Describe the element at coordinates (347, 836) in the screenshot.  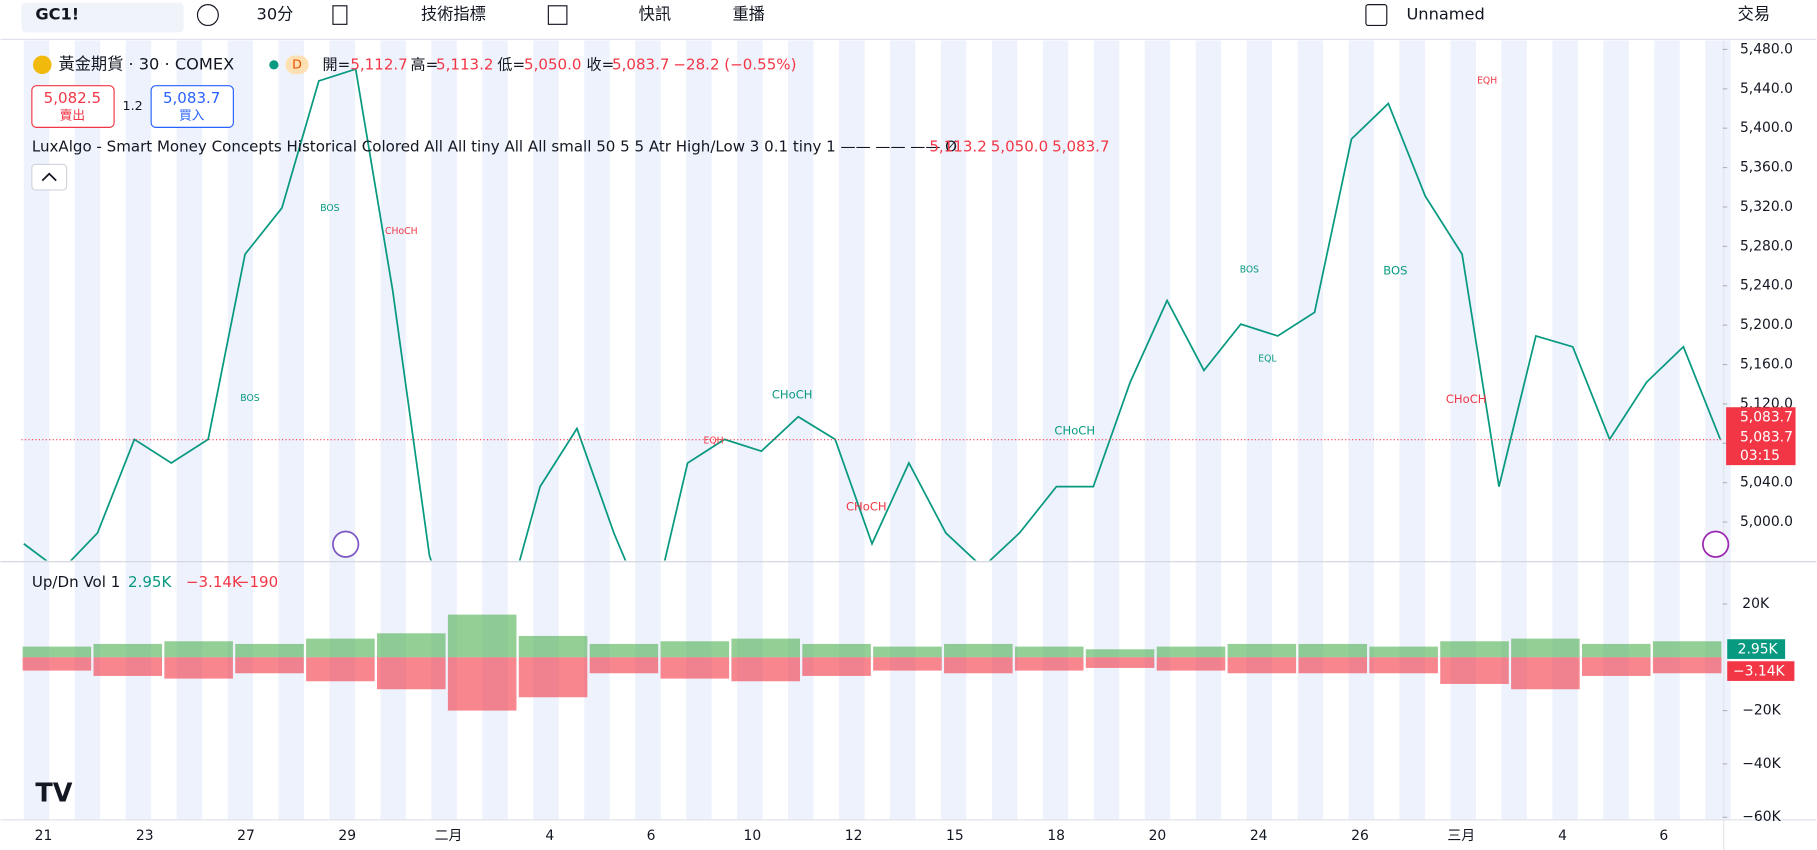
I see `x-tick-label: 29` at that location.